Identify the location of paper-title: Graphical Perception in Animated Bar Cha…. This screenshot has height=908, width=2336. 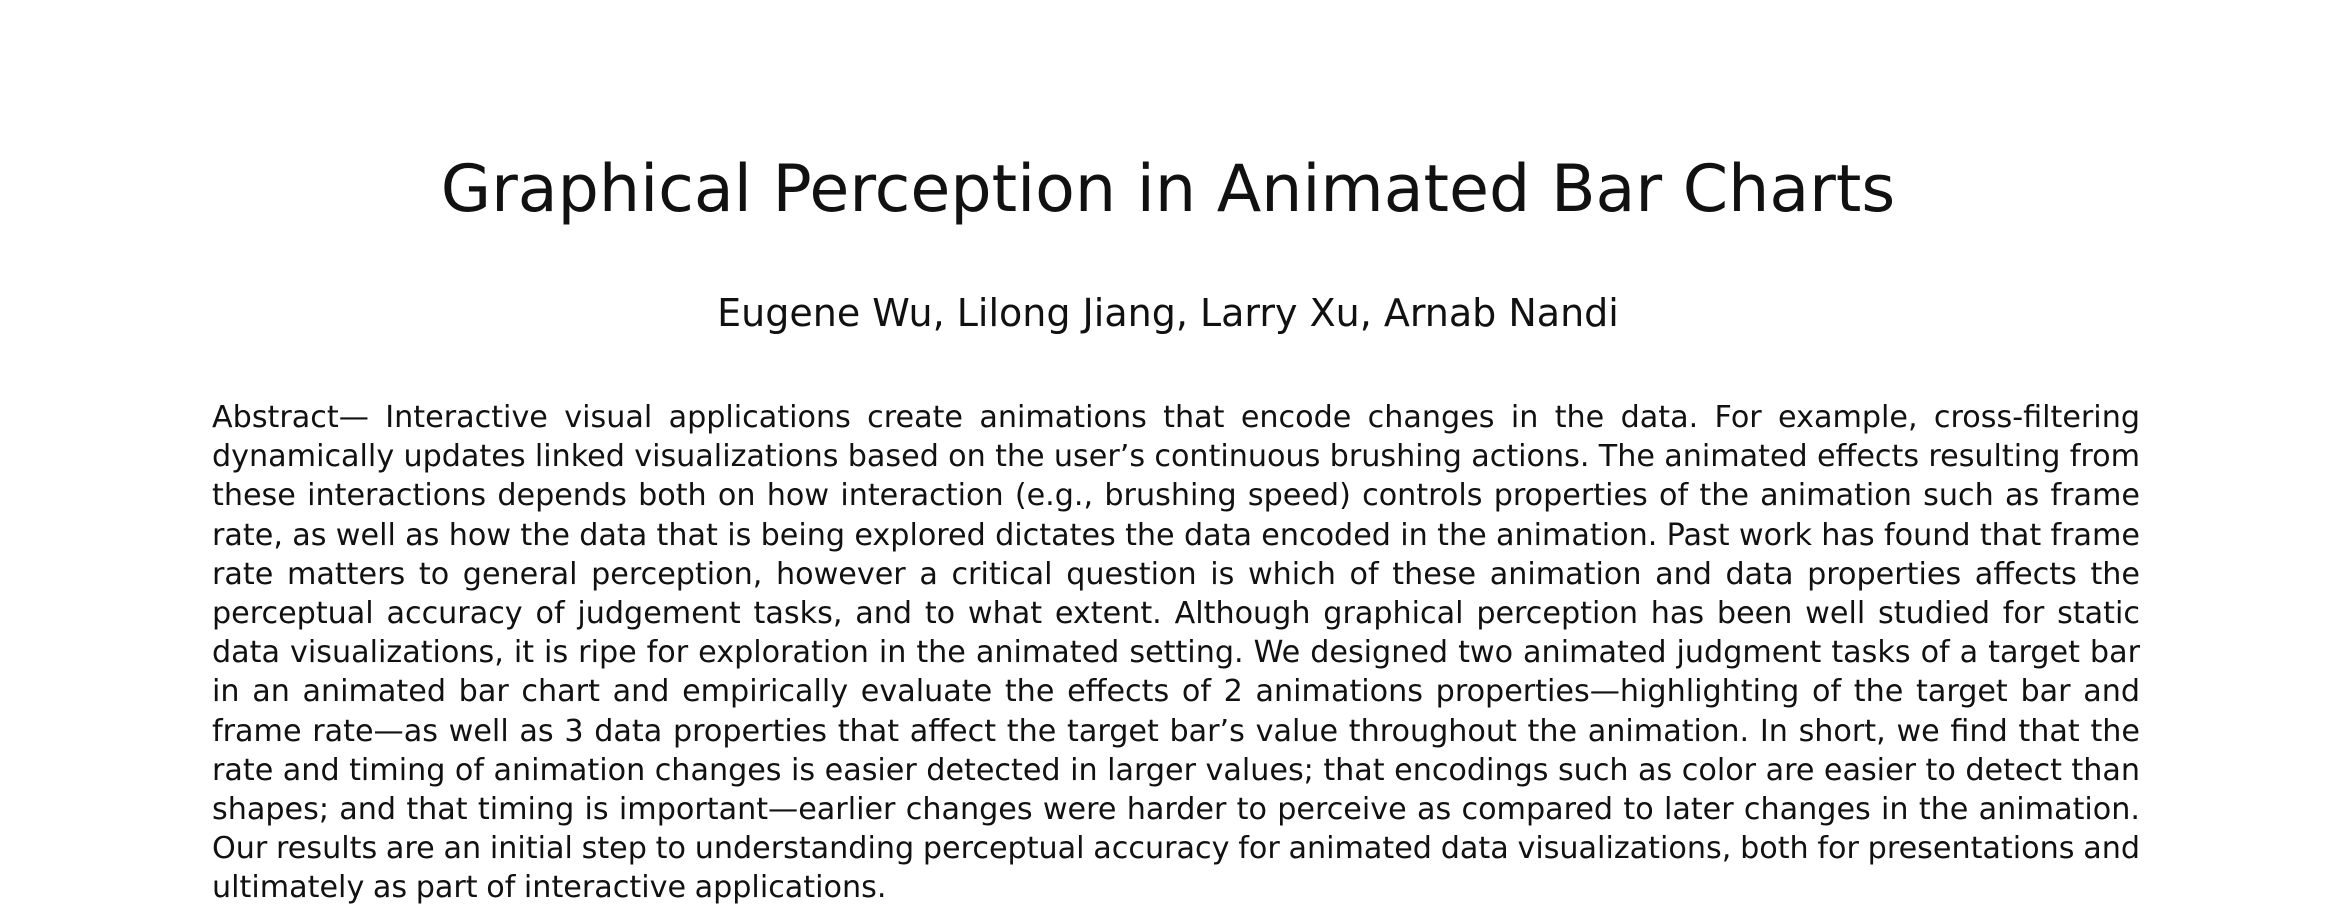
(1168, 189).